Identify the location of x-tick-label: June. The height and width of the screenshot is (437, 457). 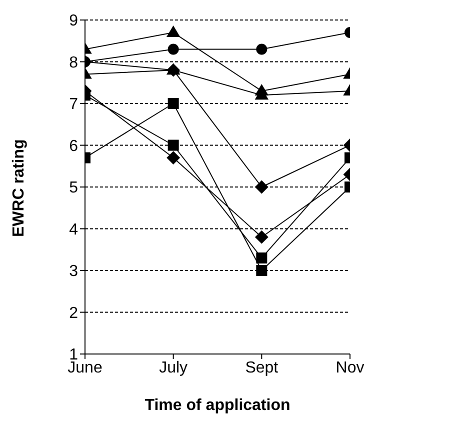
(85, 367).